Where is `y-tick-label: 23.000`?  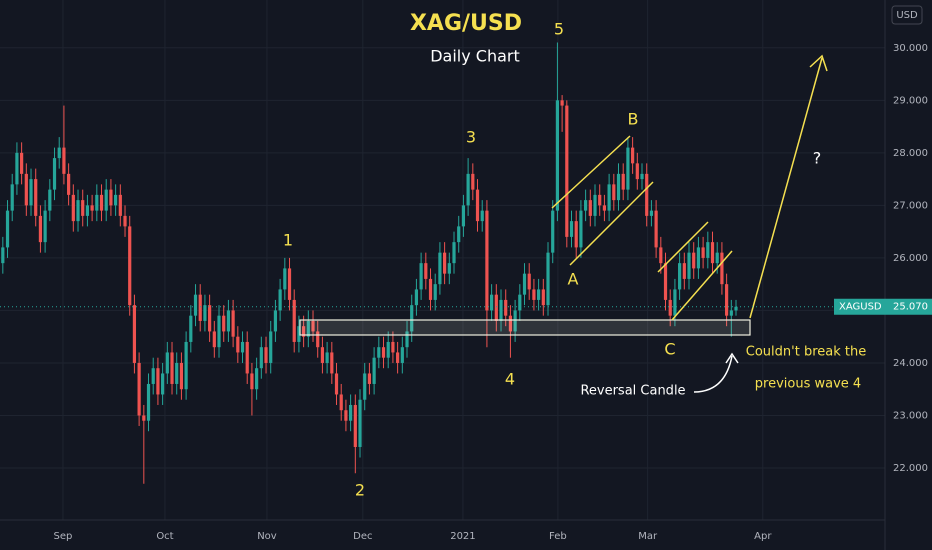 y-tick-label: 23.000 is located at coordinates (910, 415).